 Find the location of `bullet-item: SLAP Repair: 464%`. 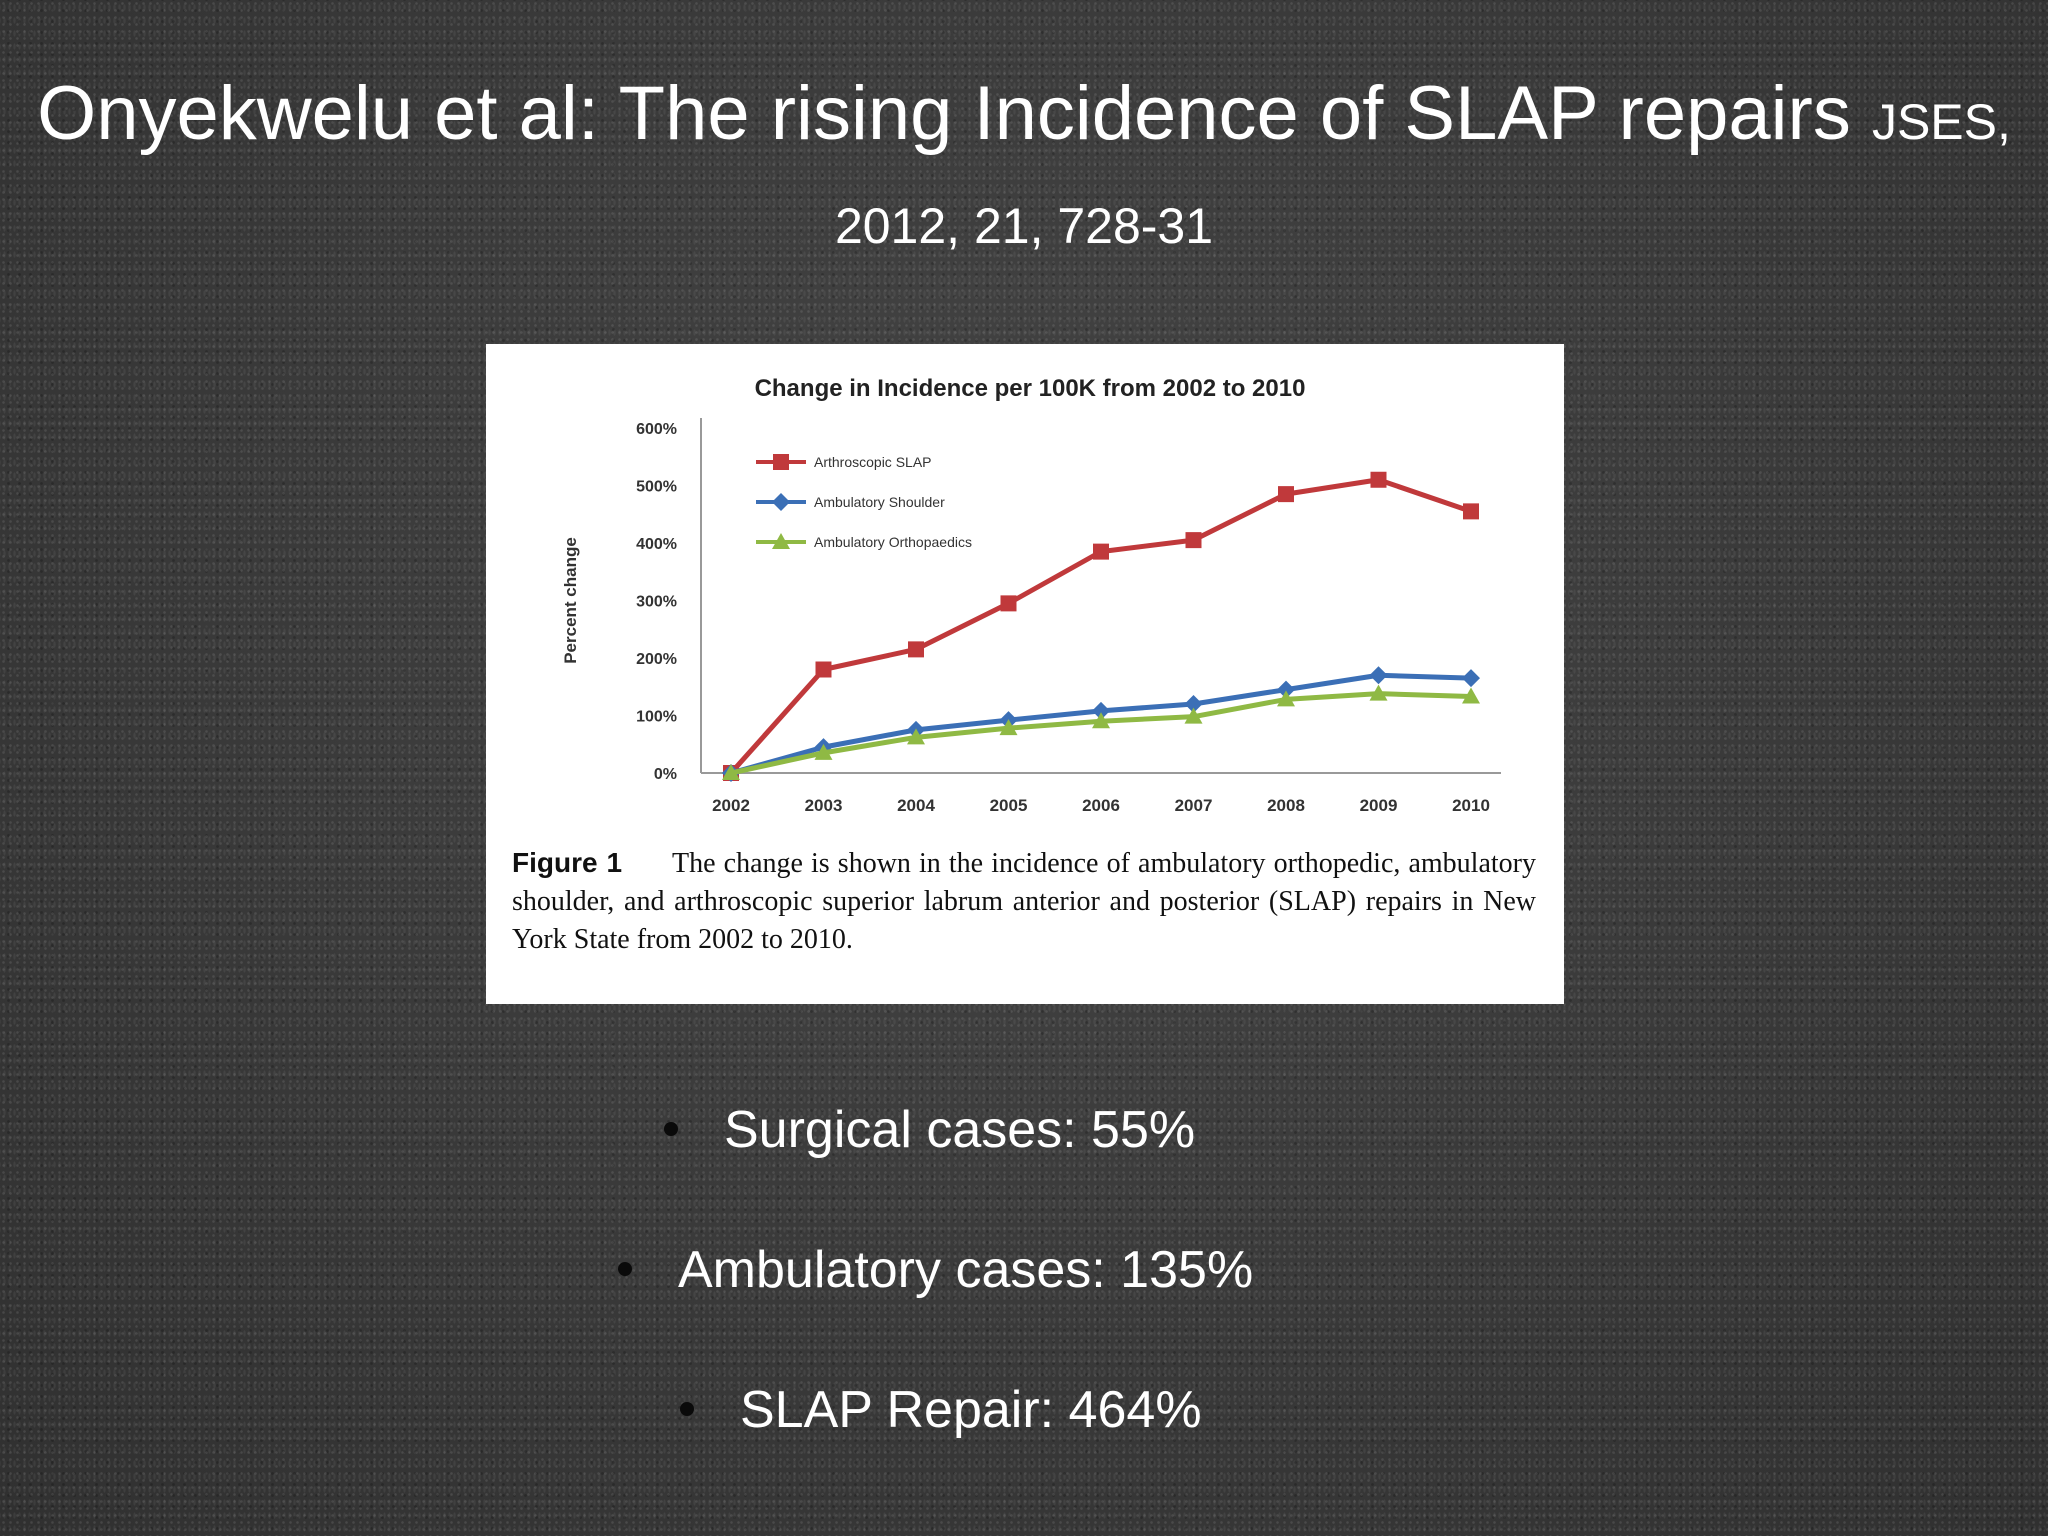

bullet-item: SLAP Repair: 464% is located at coordinates (941, 1410).